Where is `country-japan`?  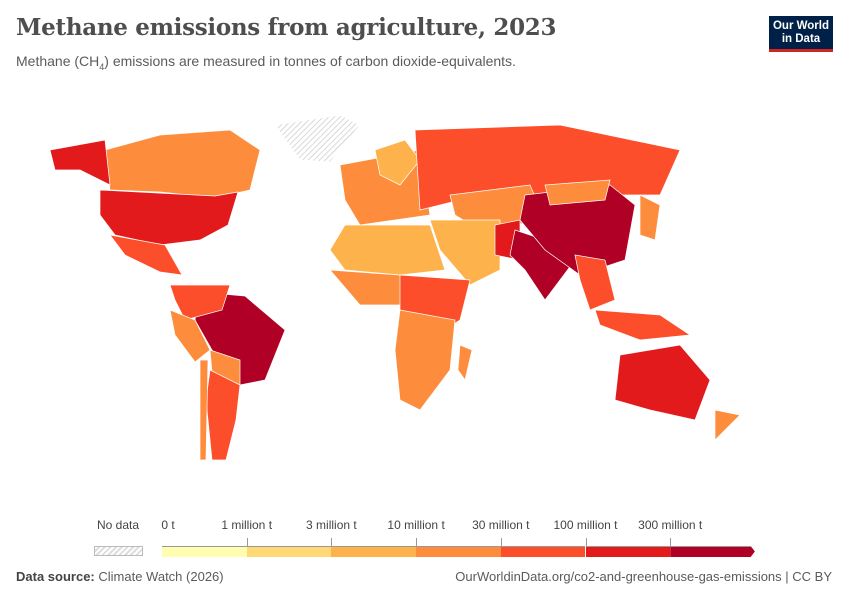
country-japan is located at coordinates (650, 217).